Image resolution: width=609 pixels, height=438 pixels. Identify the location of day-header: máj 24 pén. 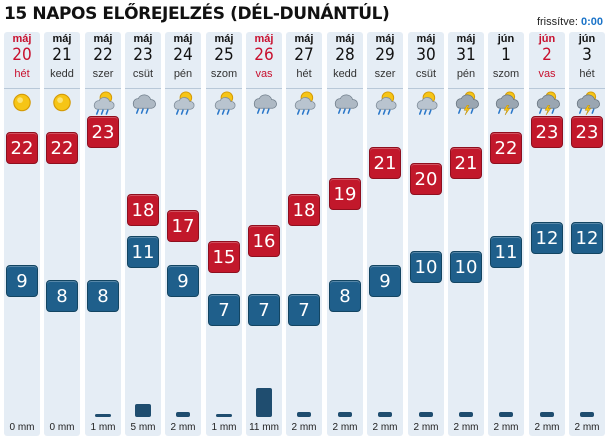
(183, 60).